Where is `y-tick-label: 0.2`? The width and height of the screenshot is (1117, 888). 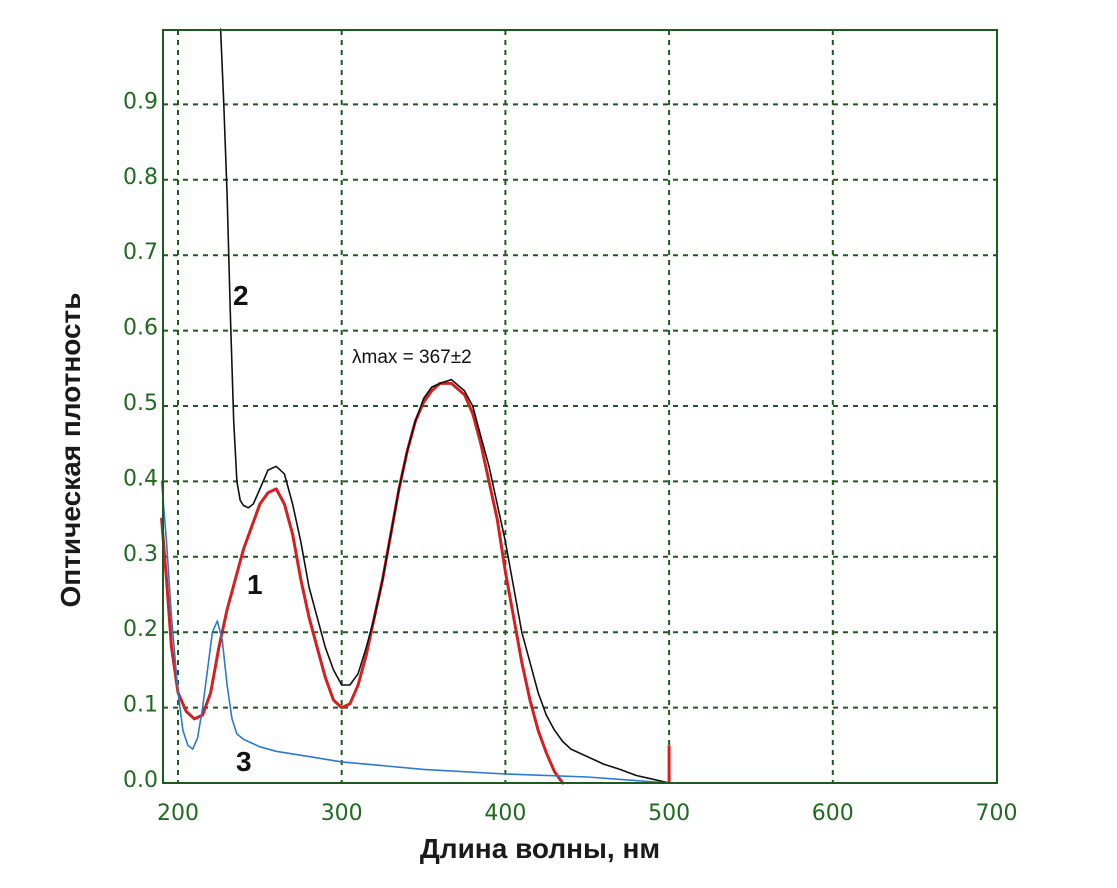 y-tick-label: 0.2 is located at coordinates (140, 629).